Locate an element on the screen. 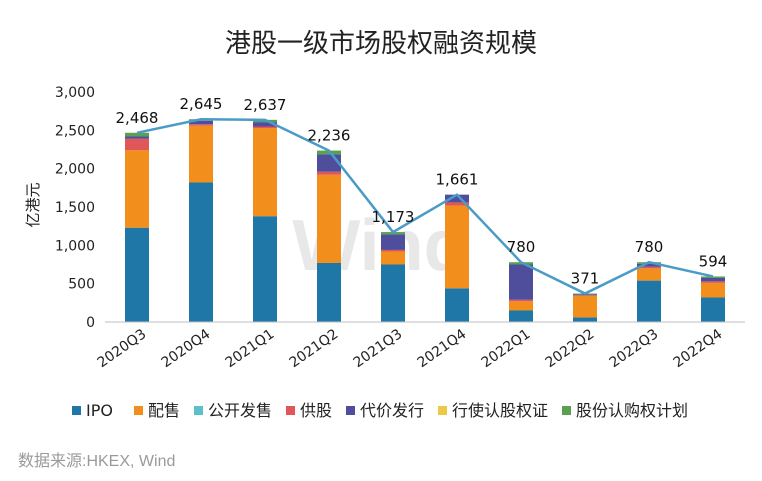 The width and height of the screenshot is (762, 481). y-tick-label: 2,500 is located at coordinates (75, 131).